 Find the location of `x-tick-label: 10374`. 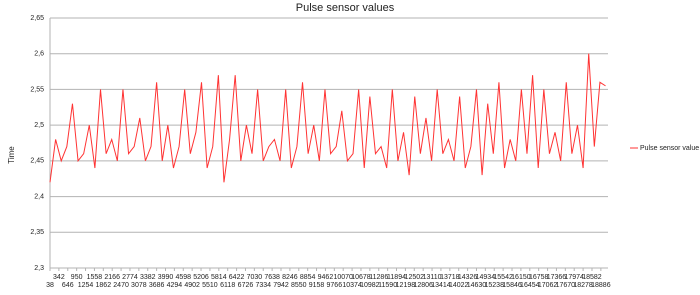

x-tick-label: 10374 is located at coordinates (352, 285).